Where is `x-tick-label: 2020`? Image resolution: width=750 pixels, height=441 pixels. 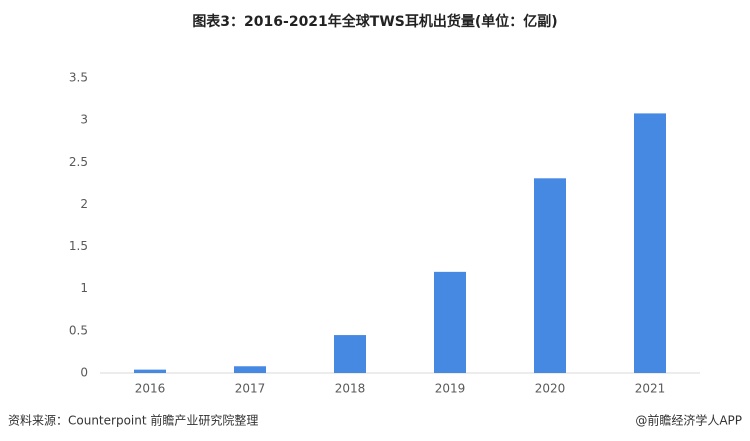 x-tick-label: 2020 is located at coordinates (550, 389).